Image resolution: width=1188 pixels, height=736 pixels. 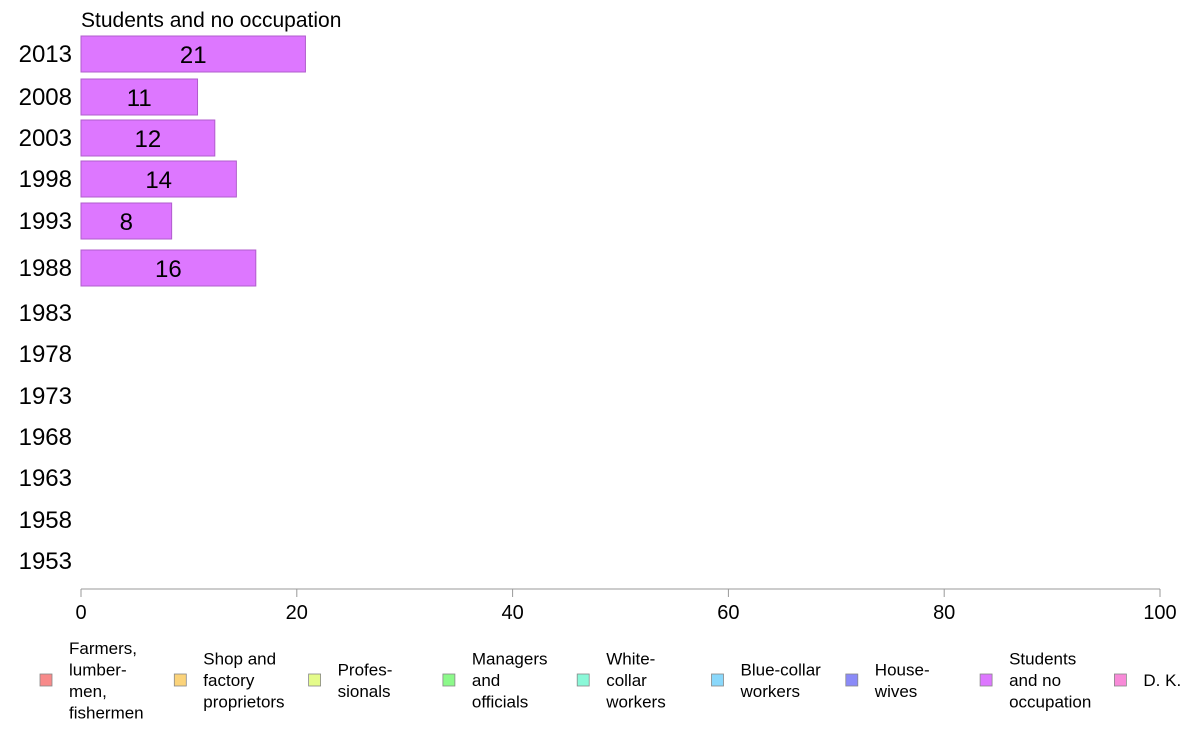 I want to click on legend-label-7-2: occupation, so click(x=1050, y=702).